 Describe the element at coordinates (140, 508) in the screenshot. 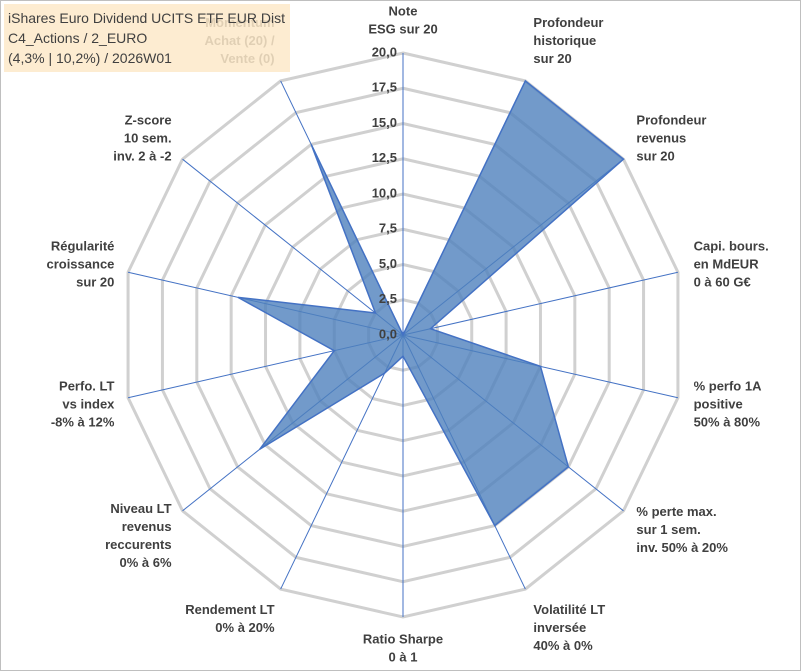

I see `category-label: Niveau LT` at that location.